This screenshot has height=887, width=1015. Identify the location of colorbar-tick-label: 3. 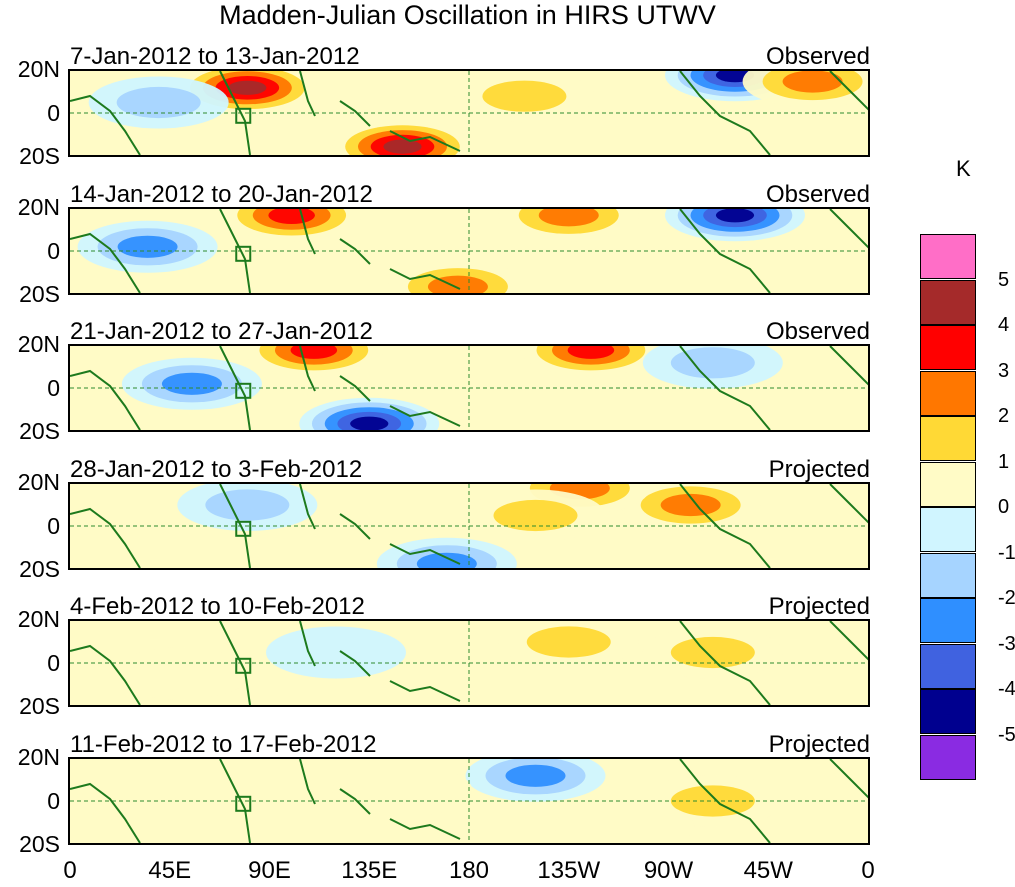
(1004, 370).